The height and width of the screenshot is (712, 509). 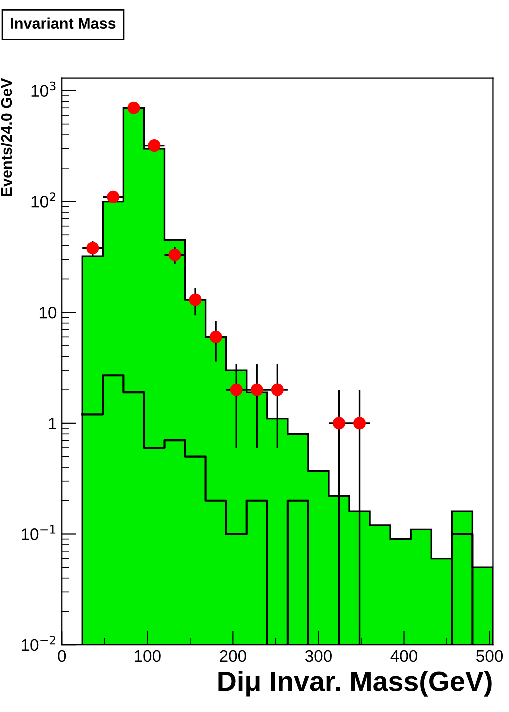 What do you see at coordinates (44, 200) in the screenshot?
I see `y-tick-label: 10$^{2}$` at bounding box center [44, 200].